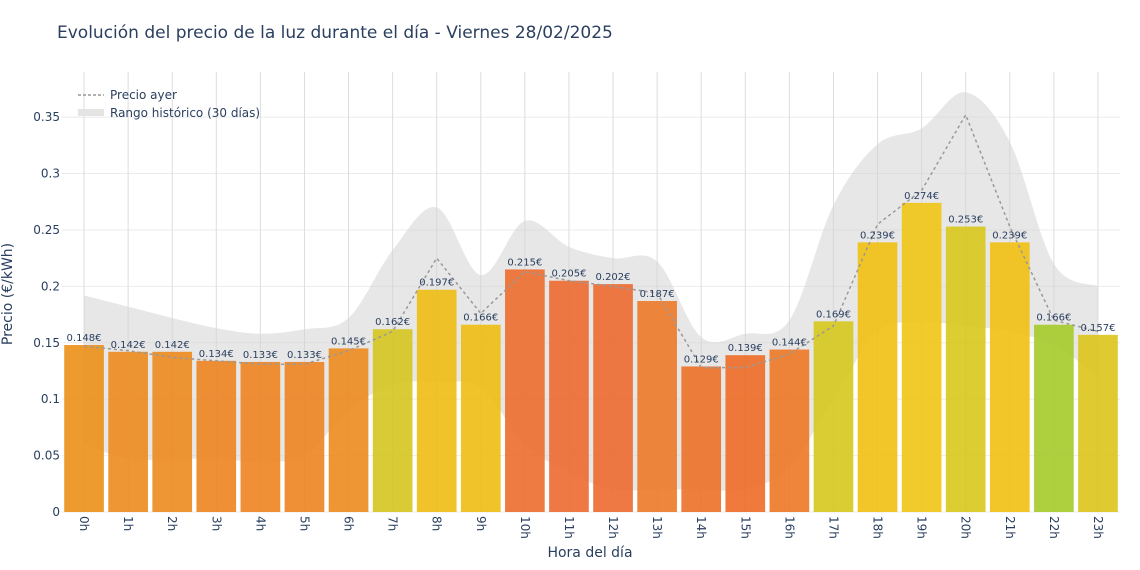  I want to click on bar-18h, so click(877, 377).